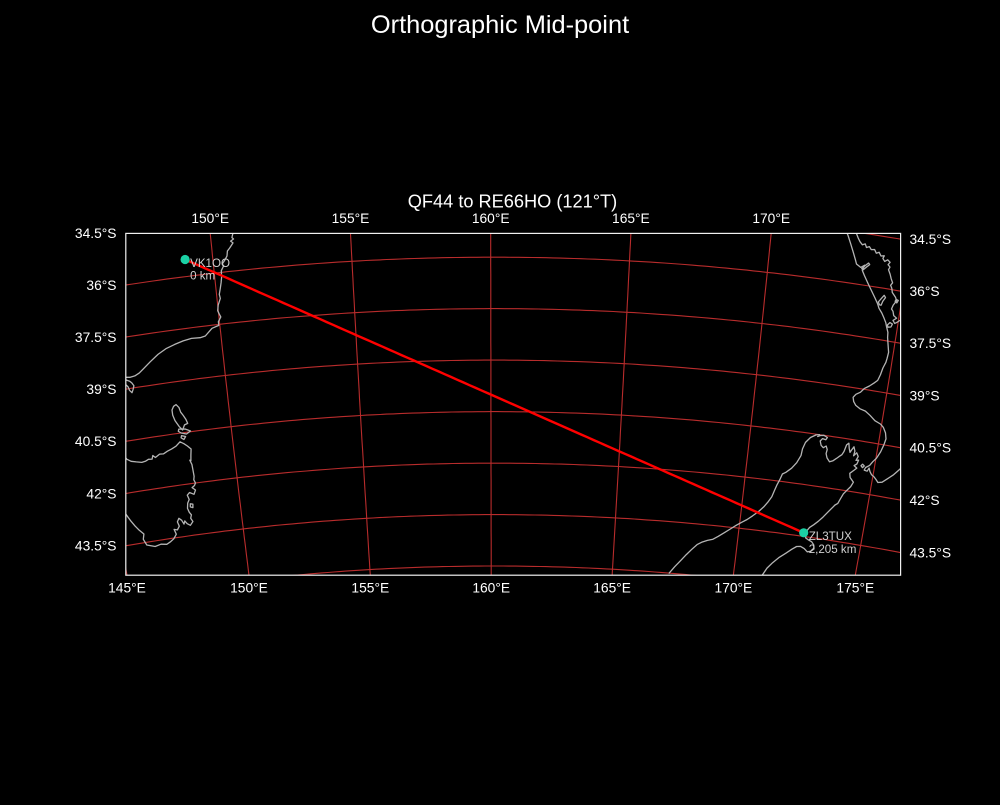 This screenshot has width=1000, height=805. I want to click on svg-text: VK1OO, so click(210, 263).